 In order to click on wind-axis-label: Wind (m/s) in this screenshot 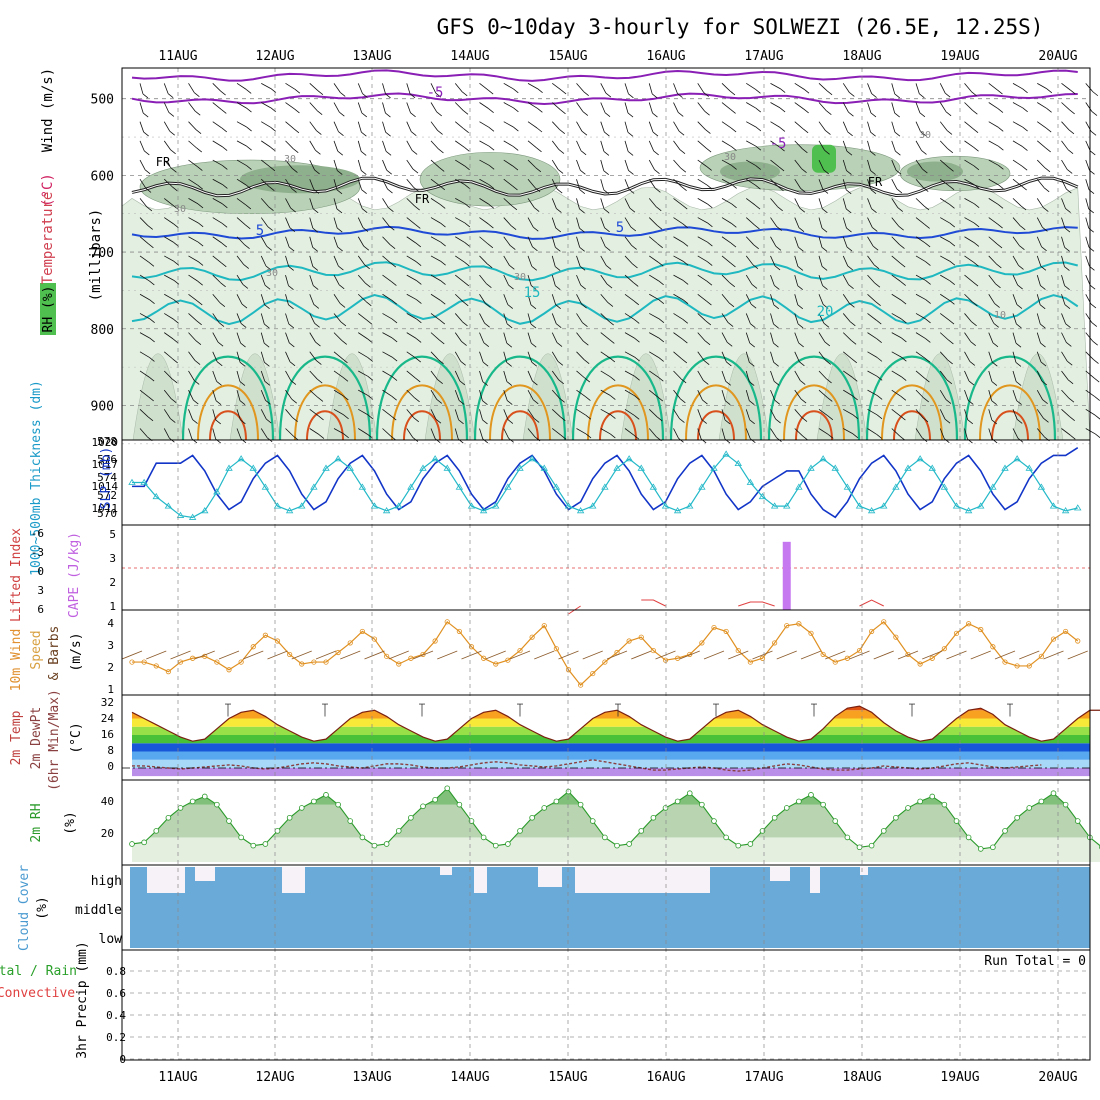, I will do `click(48, 110)`.